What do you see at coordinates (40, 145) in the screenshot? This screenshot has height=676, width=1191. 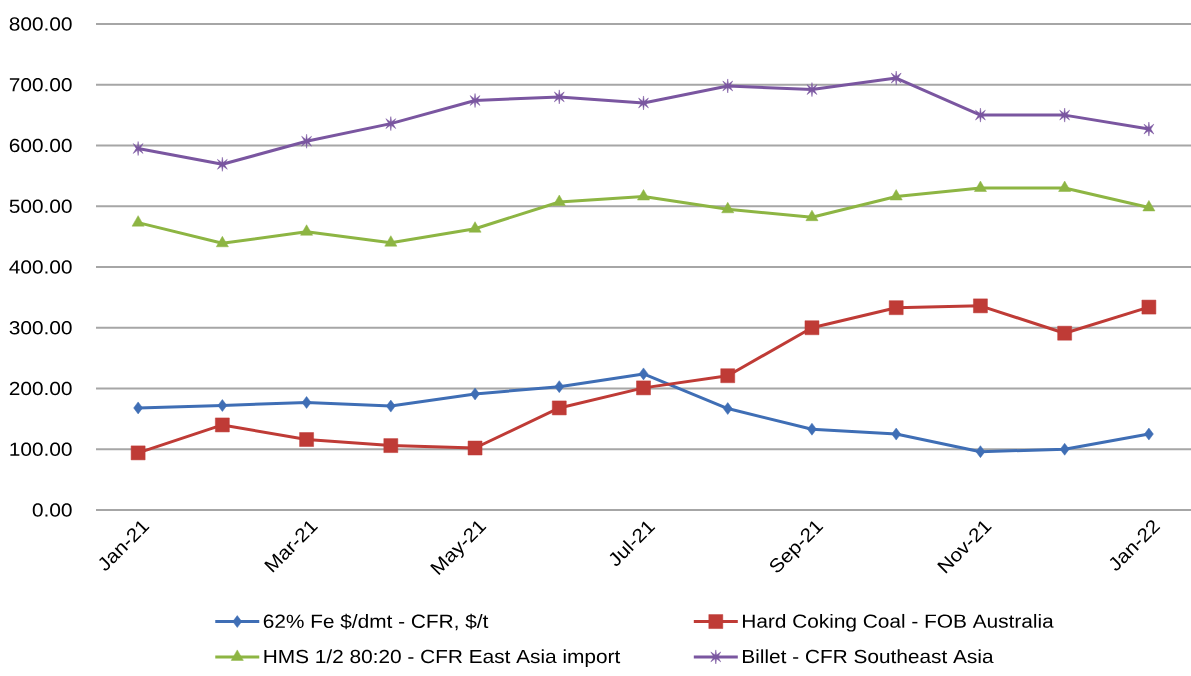 I see `y-tick-label: 600.00` at bounding box center [40, 145].